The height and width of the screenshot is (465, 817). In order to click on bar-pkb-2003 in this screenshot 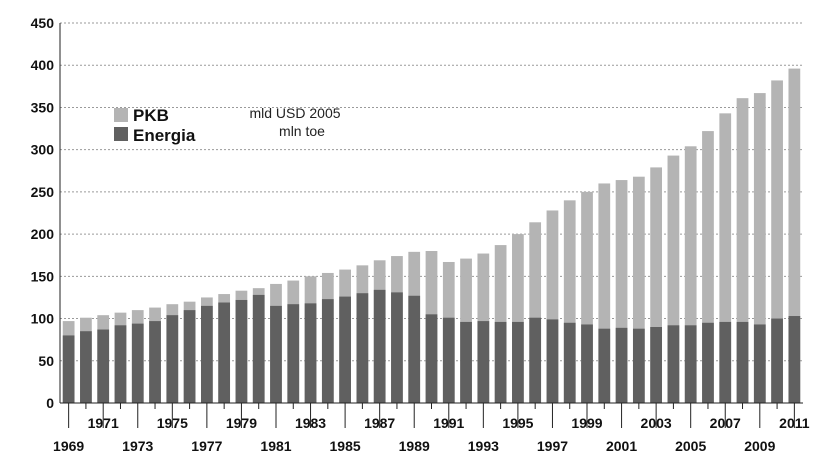, I will do `click(656, 285)`.